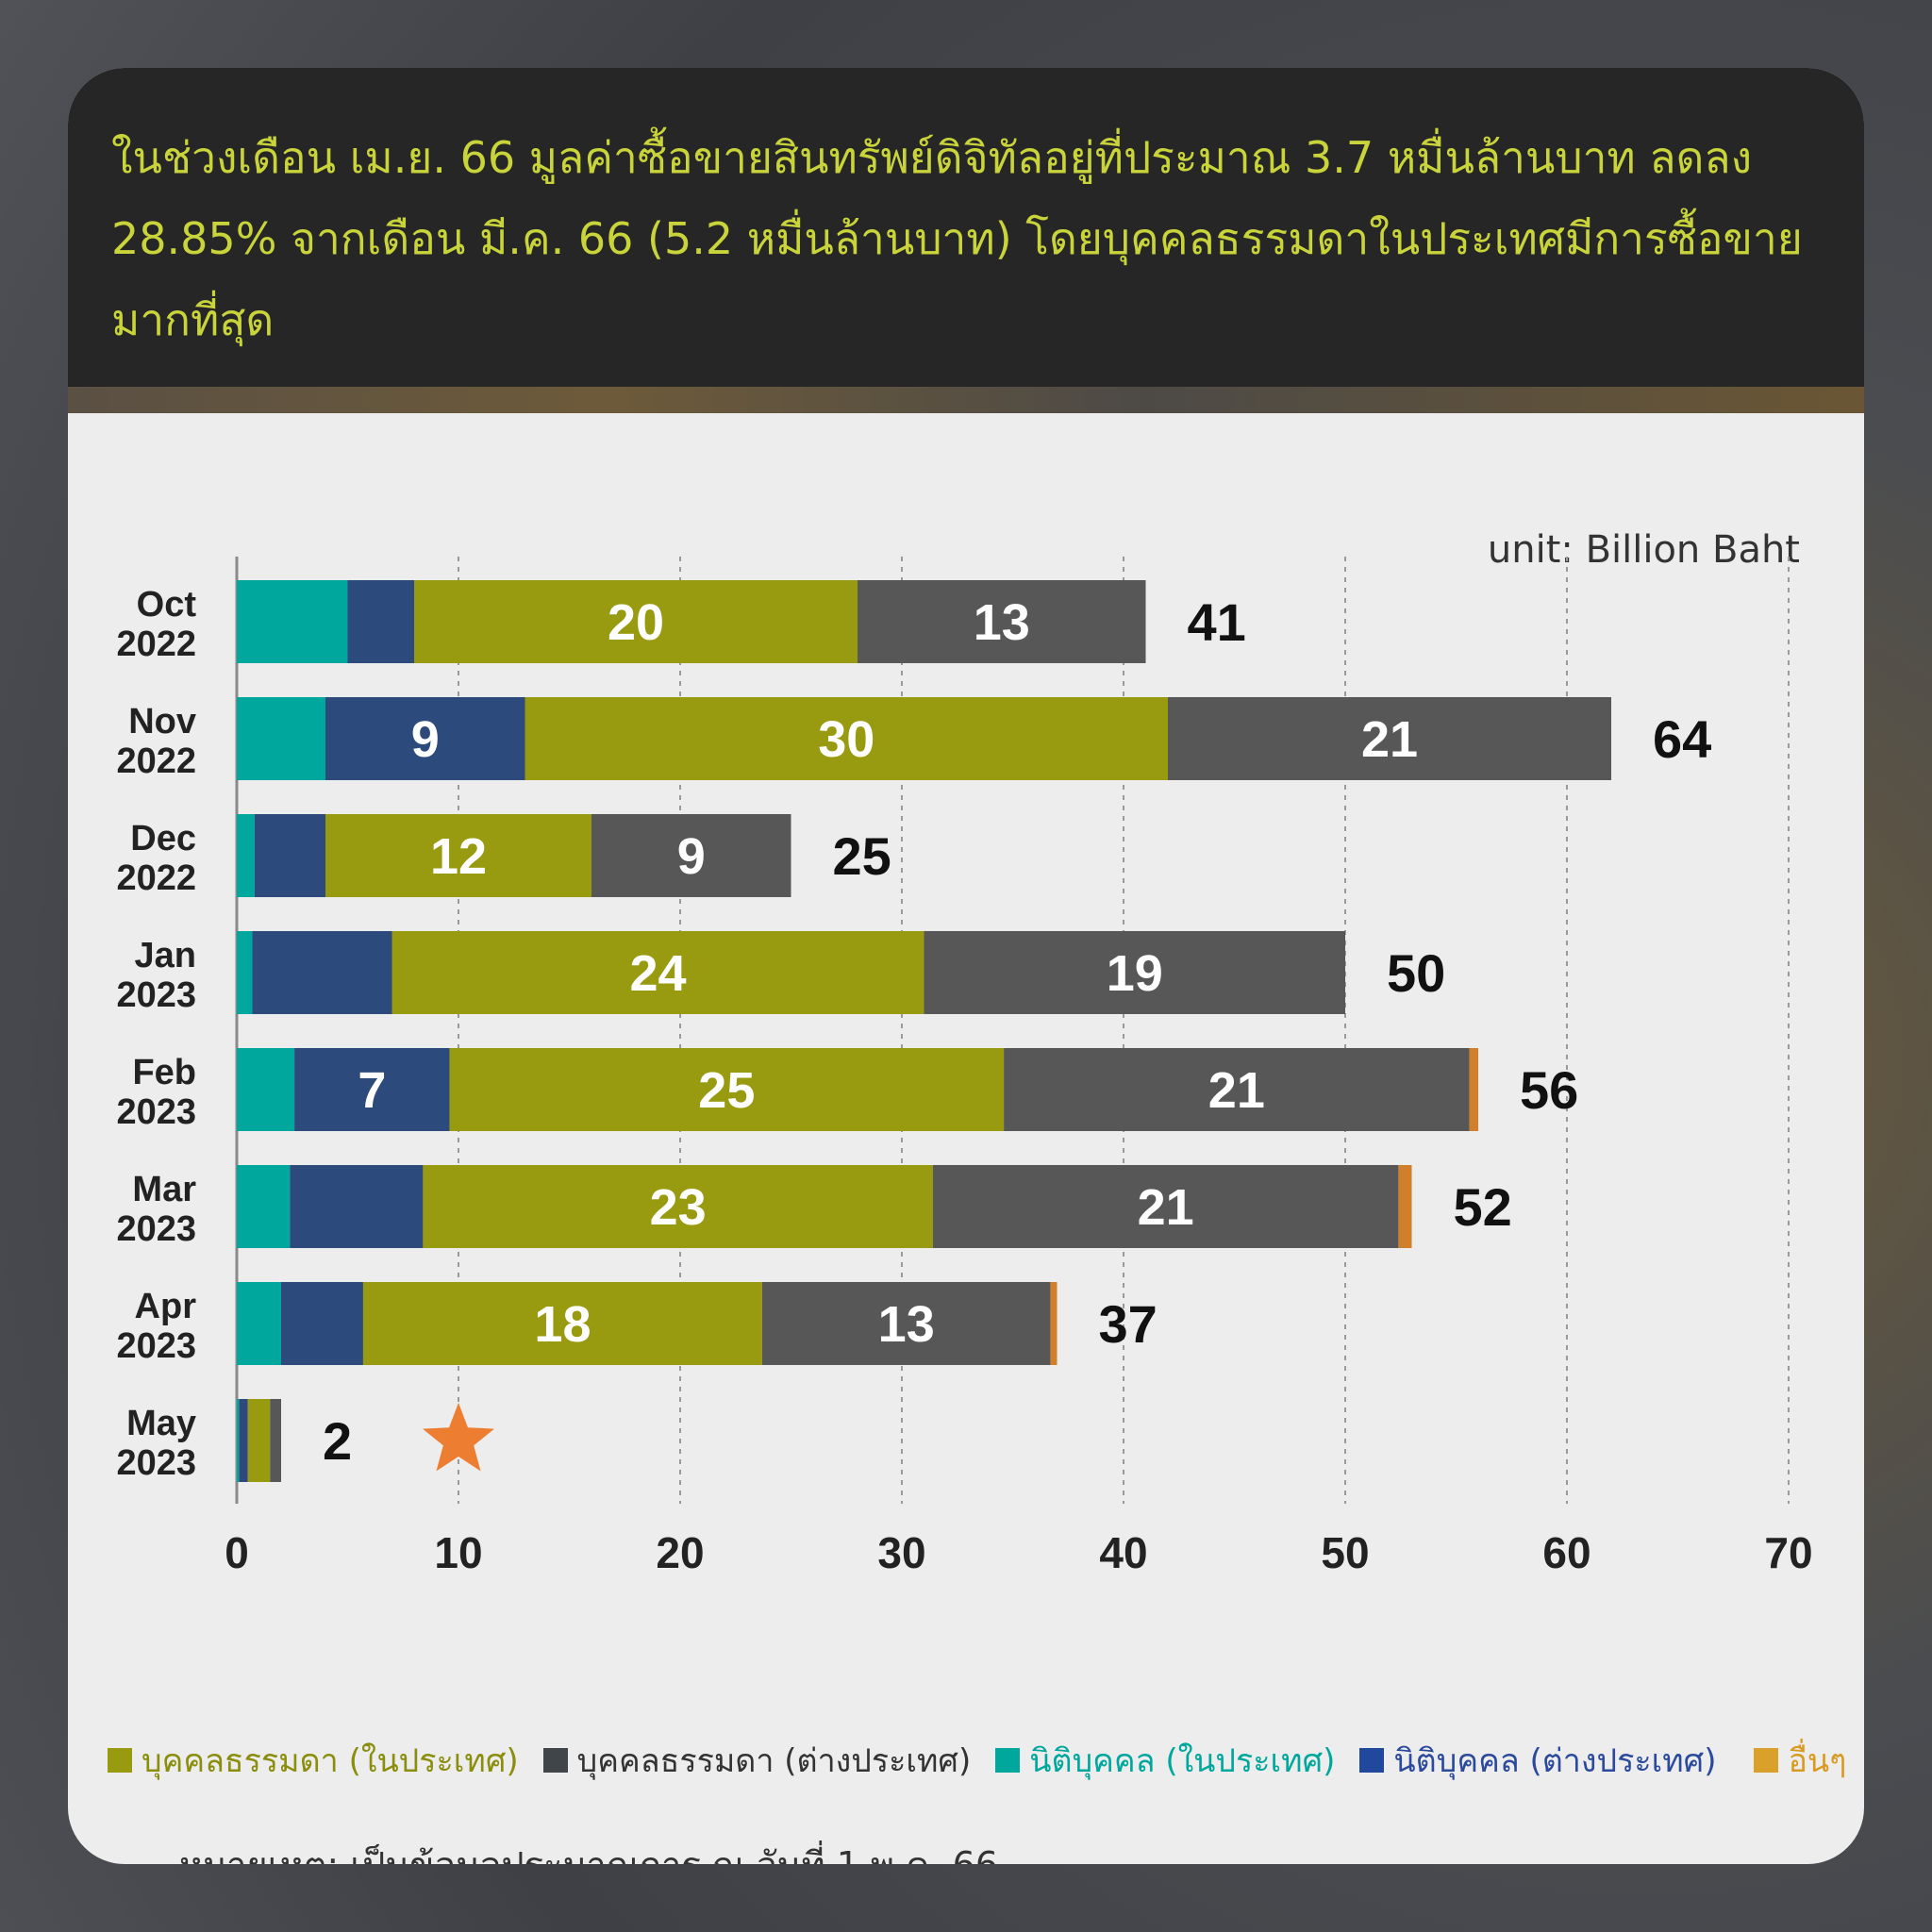 Image resolution: width=1932 pixels, height=1932 pixels. What do you see at coordinates (1567, 1552) in the screenshot?
I see `x-tick-label: 60` at bounding box center [1567, 1552].